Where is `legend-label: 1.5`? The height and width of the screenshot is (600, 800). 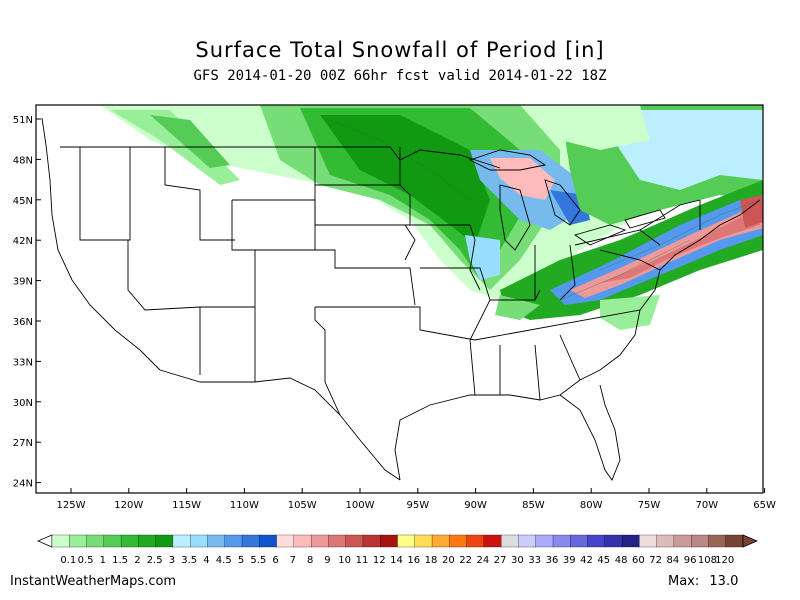
legend-label: 1.5 is located at coordinates (120, 560).